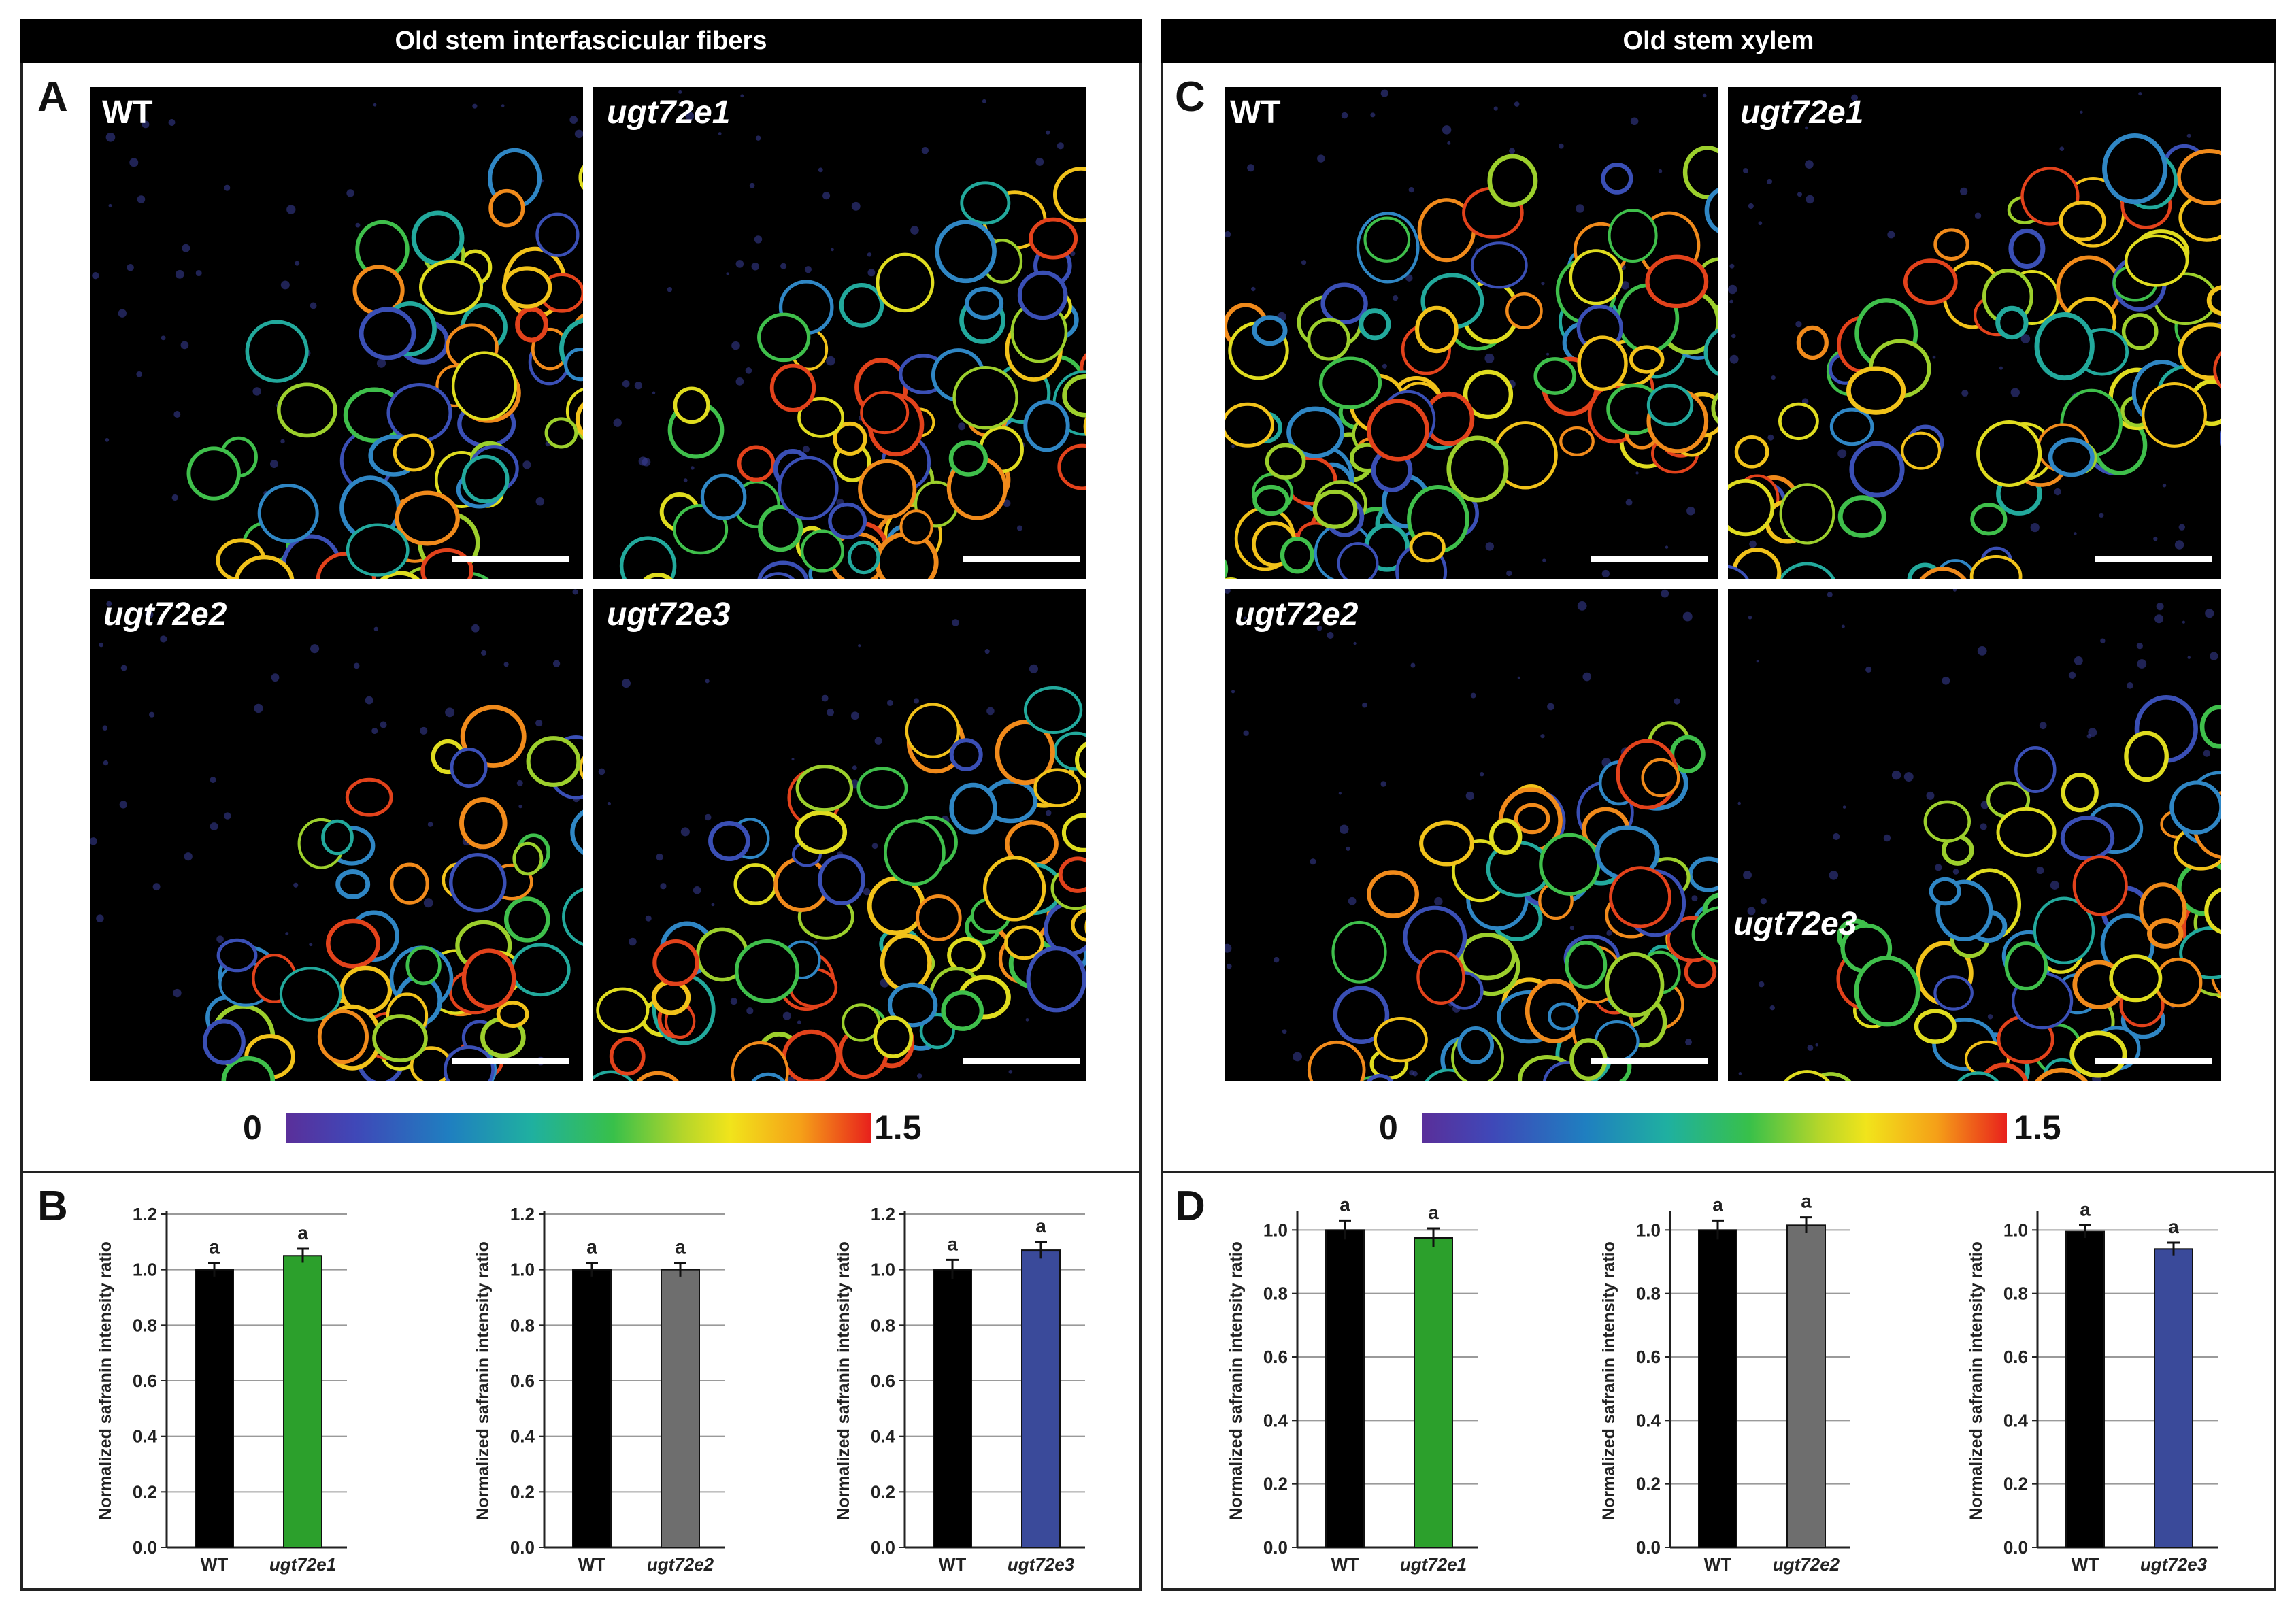 Image resolution: width=2296 pixels, height=1612 pixels. I want to click on genotype-label: ugt72e1, so click(1802, 113).